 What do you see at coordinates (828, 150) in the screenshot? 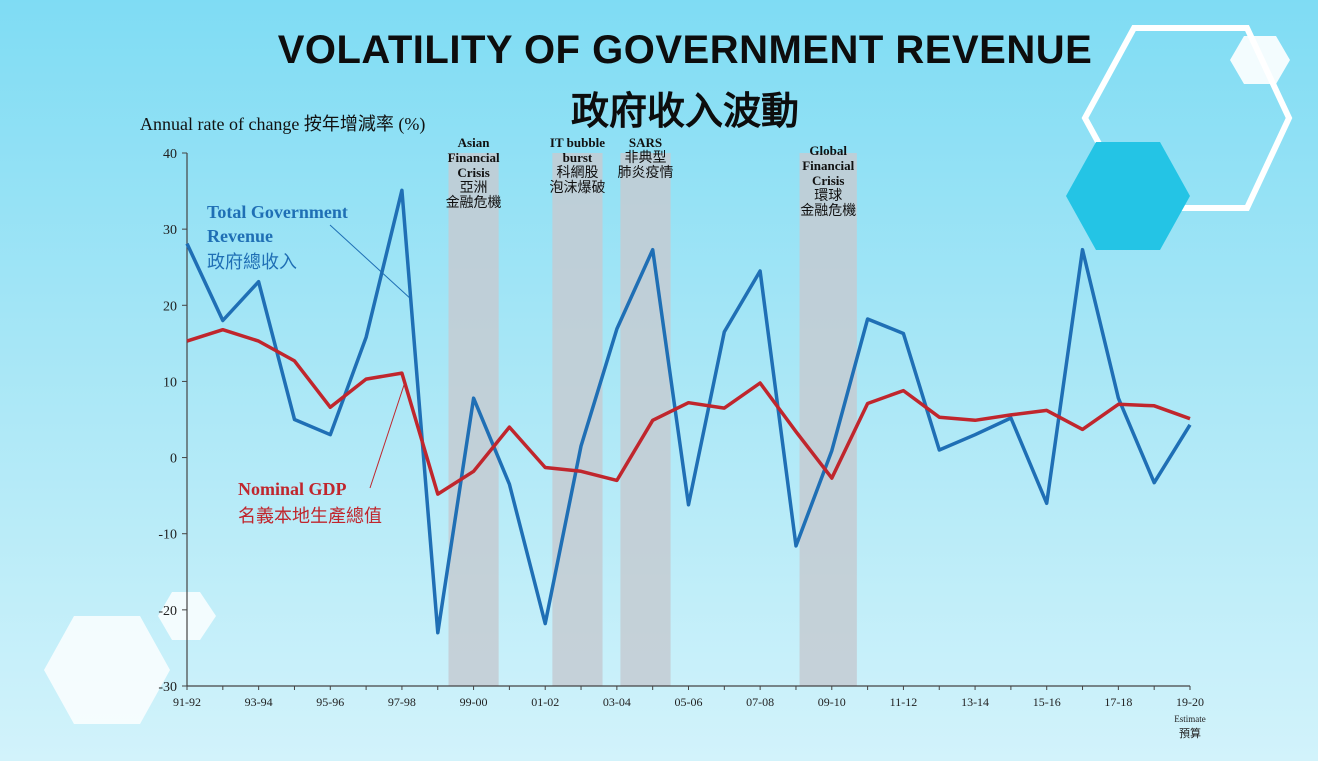
I see `event-label: Global` at bounding box center [828, 150].